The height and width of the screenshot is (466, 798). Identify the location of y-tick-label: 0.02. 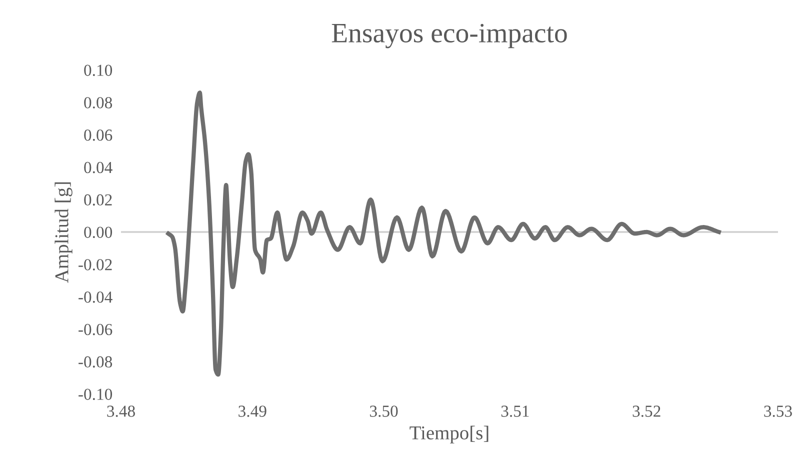
(98, 200).